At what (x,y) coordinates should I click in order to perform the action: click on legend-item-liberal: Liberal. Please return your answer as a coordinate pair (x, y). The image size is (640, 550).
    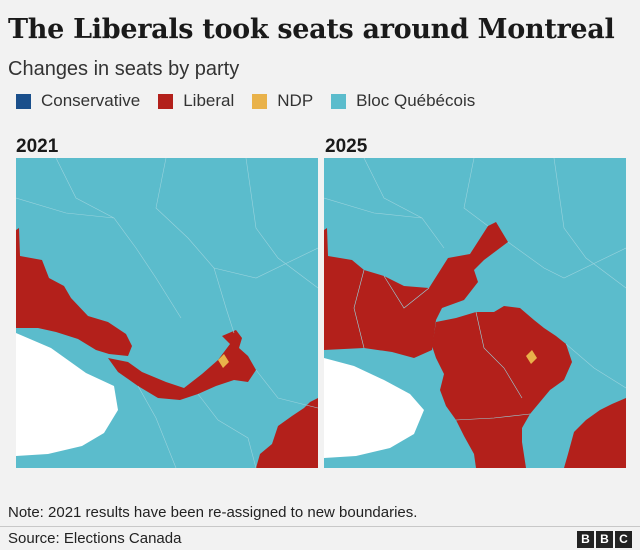
    Looking at the image, I should click on (196, 101).